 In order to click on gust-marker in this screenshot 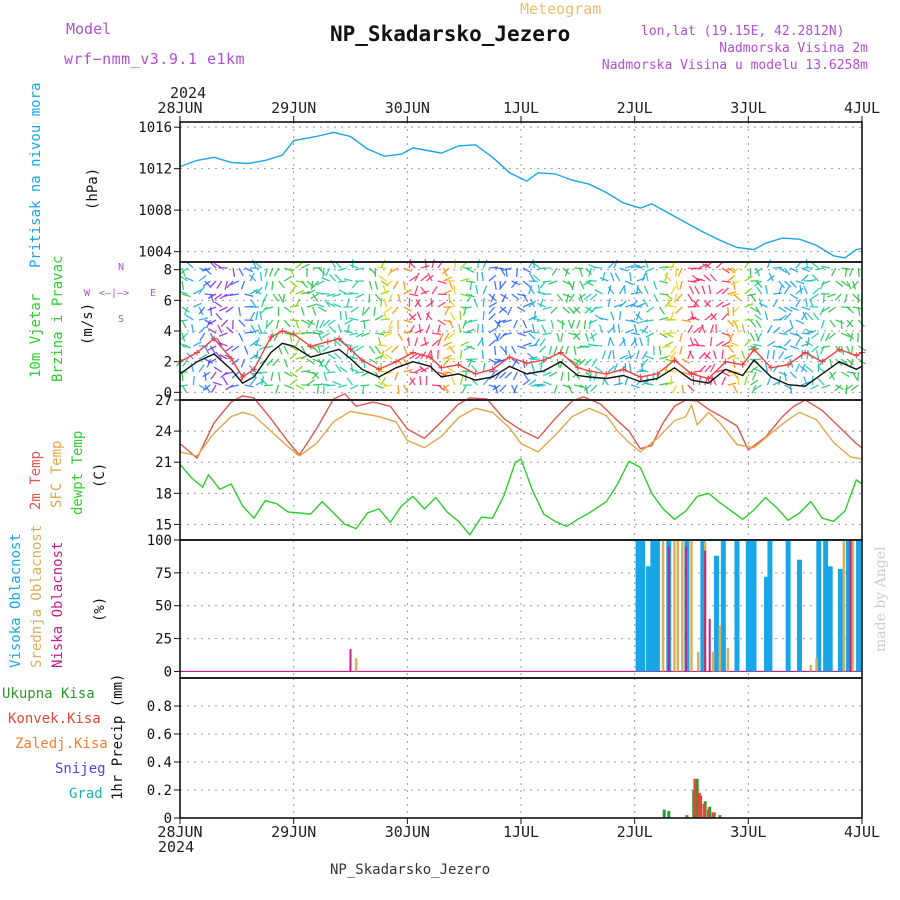, I will do `click(413, 352)`.